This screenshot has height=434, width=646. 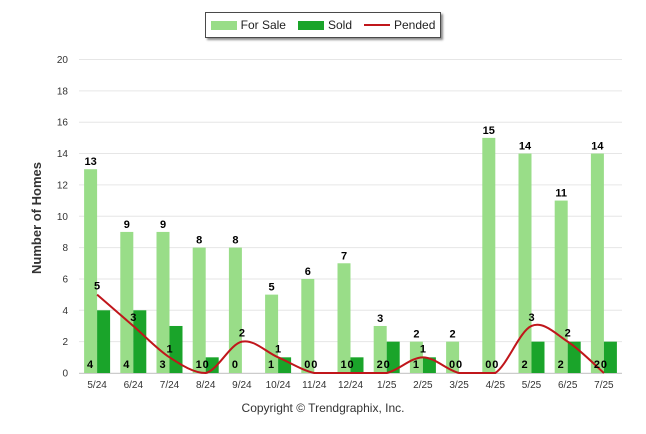 What do you see at coordinates (162, 365) in the screenshot?
I see `data-label-sold: 3` at bounding box center [162, 365].